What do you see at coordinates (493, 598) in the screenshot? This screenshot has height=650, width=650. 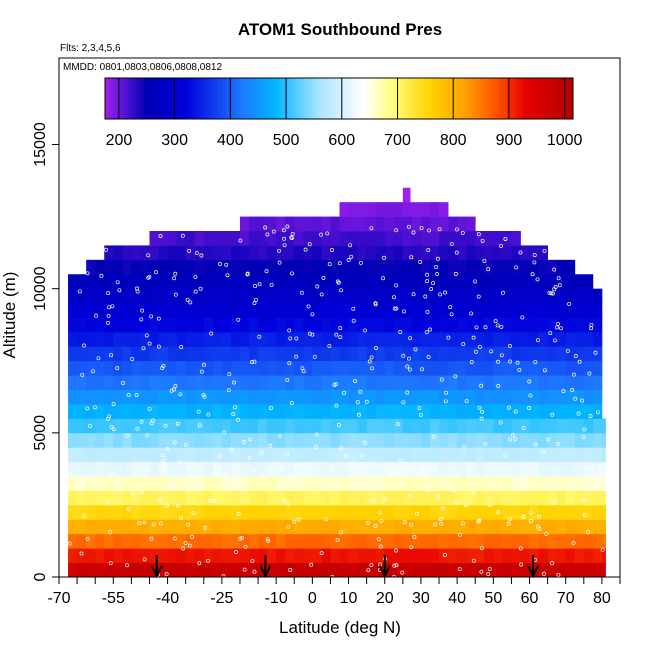 I see `x-tick-label: 50` at bounding box center [493, 598].